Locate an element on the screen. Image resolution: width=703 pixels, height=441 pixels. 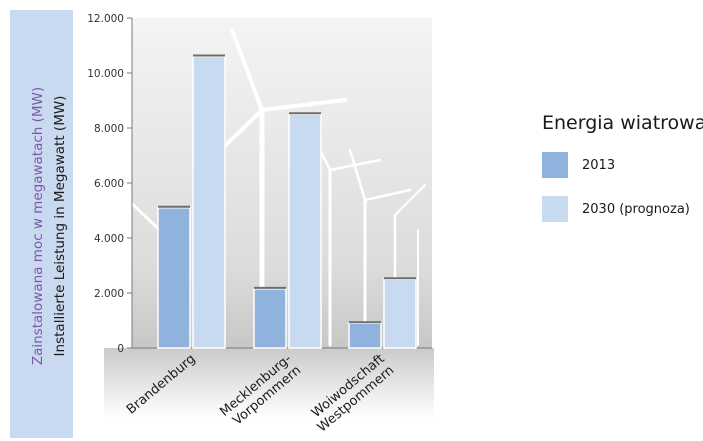
legend-label-2013: 2013 is located at coordinates (599, 165).